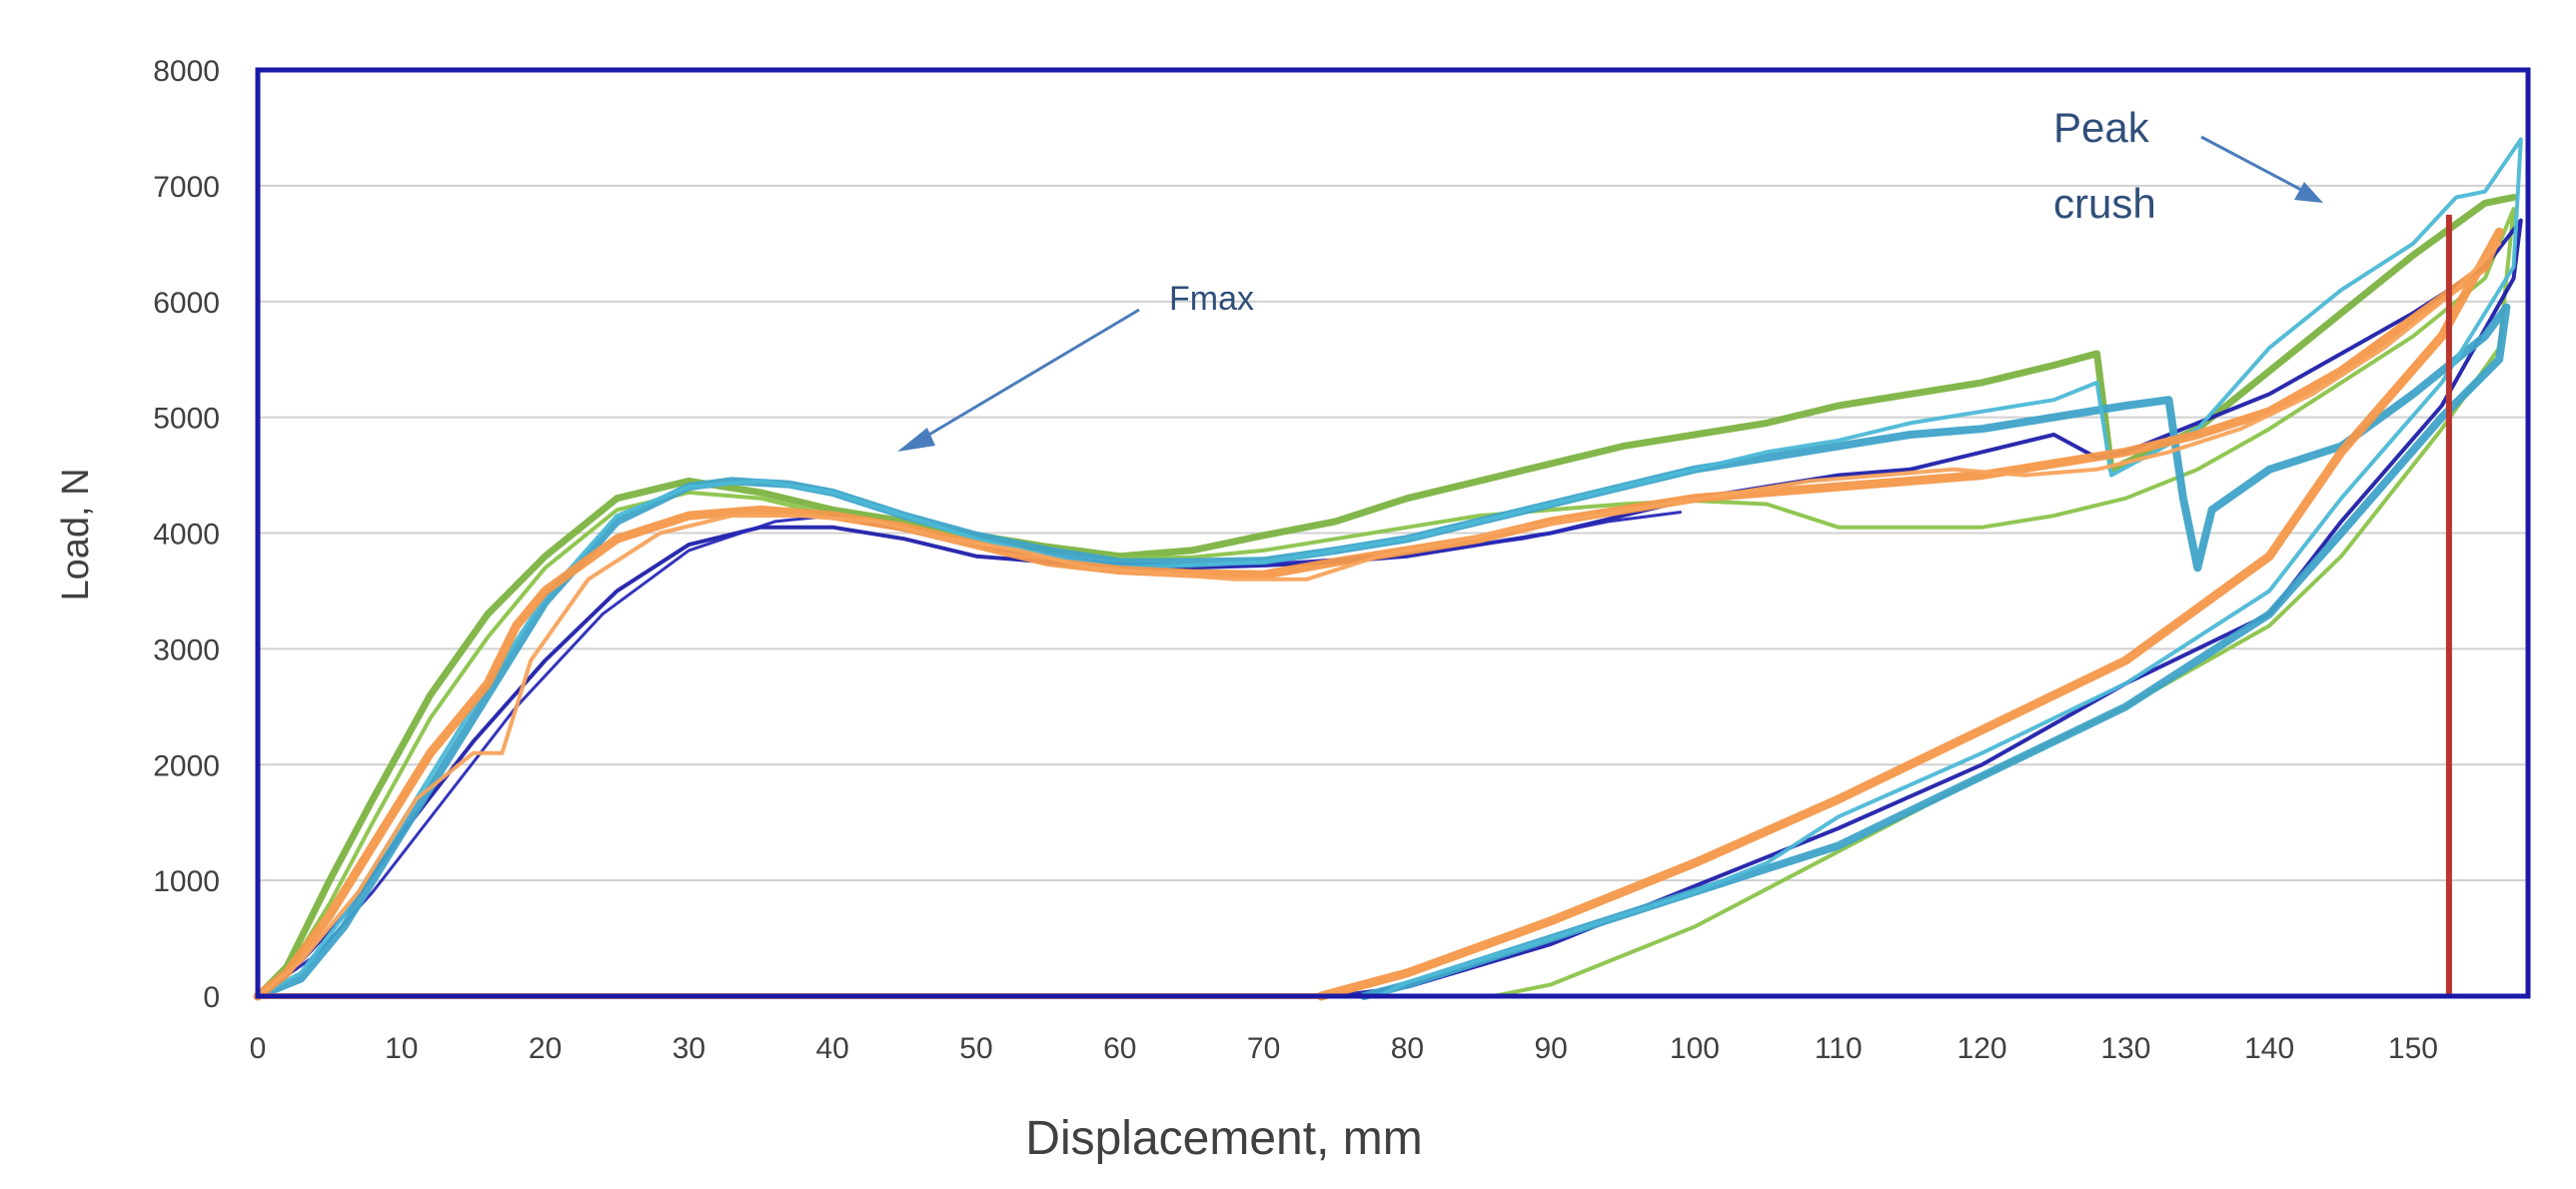 Image resolution: width=2576 pixels, height=1189 pixels. What do you see at coordinates (2101, 127) in the screenshot?
I see `peak-label-line1: Peak` at bounding box center [2101, 127].